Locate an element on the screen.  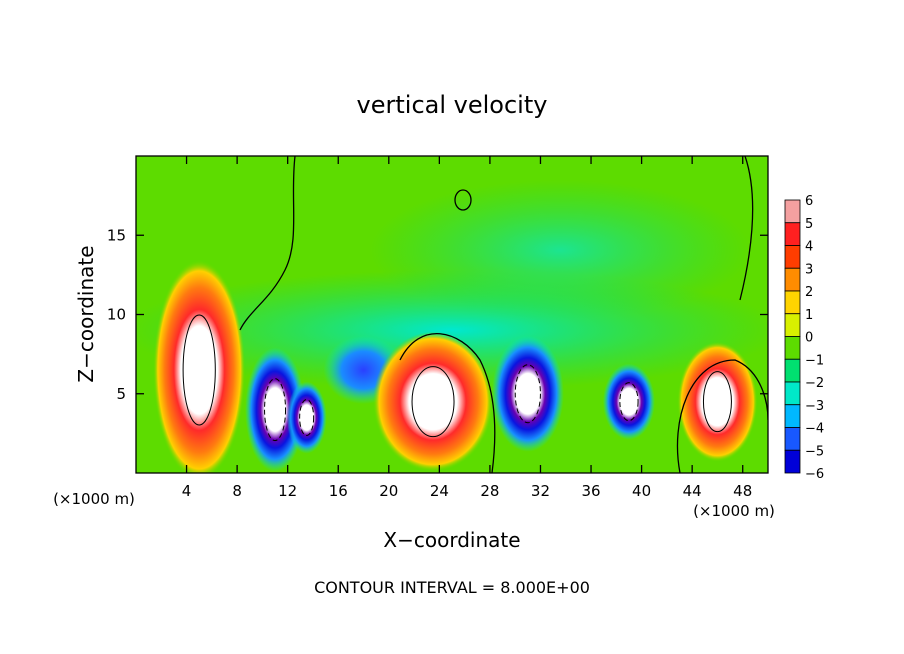
chart-title: vertical velocity is located at coordinates (452, 105).